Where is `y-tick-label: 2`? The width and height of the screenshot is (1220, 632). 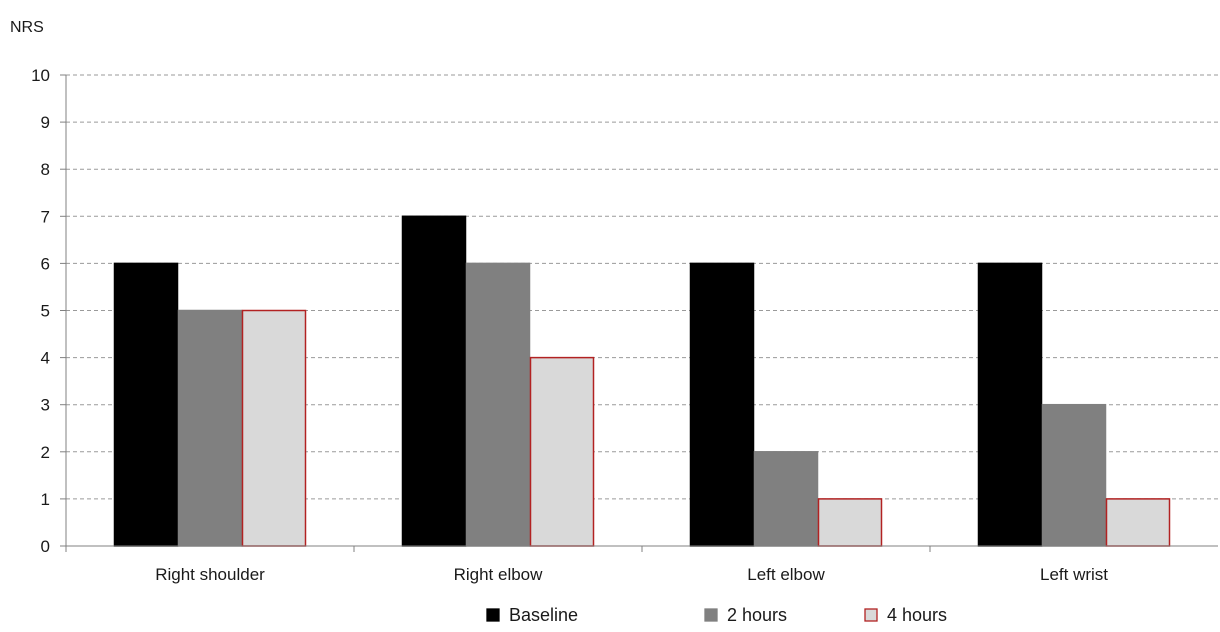
y-tick-label: 2 is located at coordinates (45, 452).